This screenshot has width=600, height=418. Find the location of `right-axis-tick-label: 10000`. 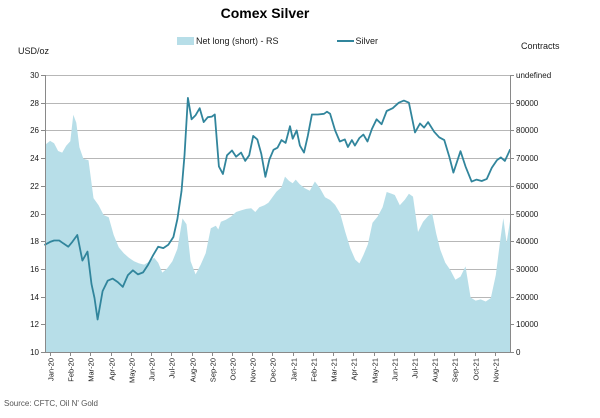

right-axis-tick-label: 10000 is located at coordinates (527, 324).